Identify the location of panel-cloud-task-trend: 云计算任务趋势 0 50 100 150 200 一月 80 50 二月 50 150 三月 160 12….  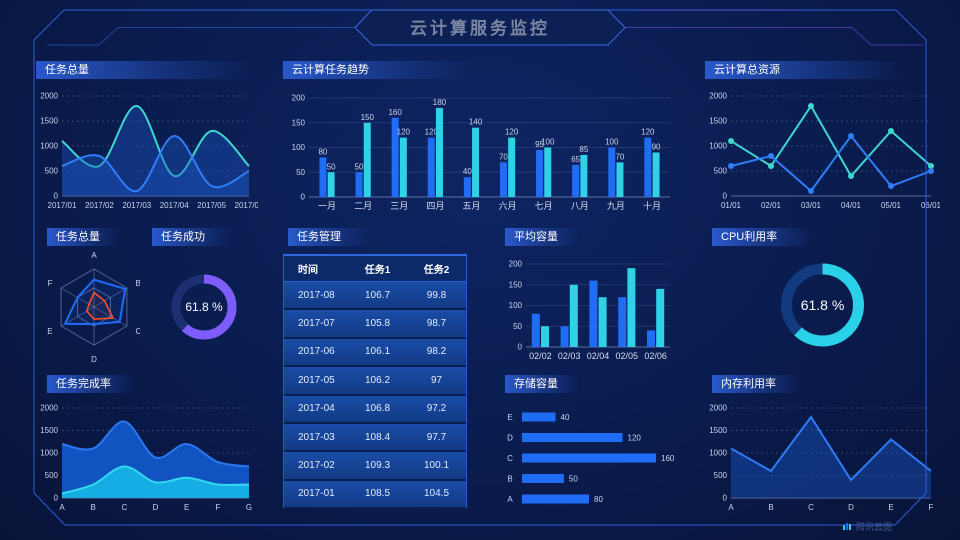
(480, 136).